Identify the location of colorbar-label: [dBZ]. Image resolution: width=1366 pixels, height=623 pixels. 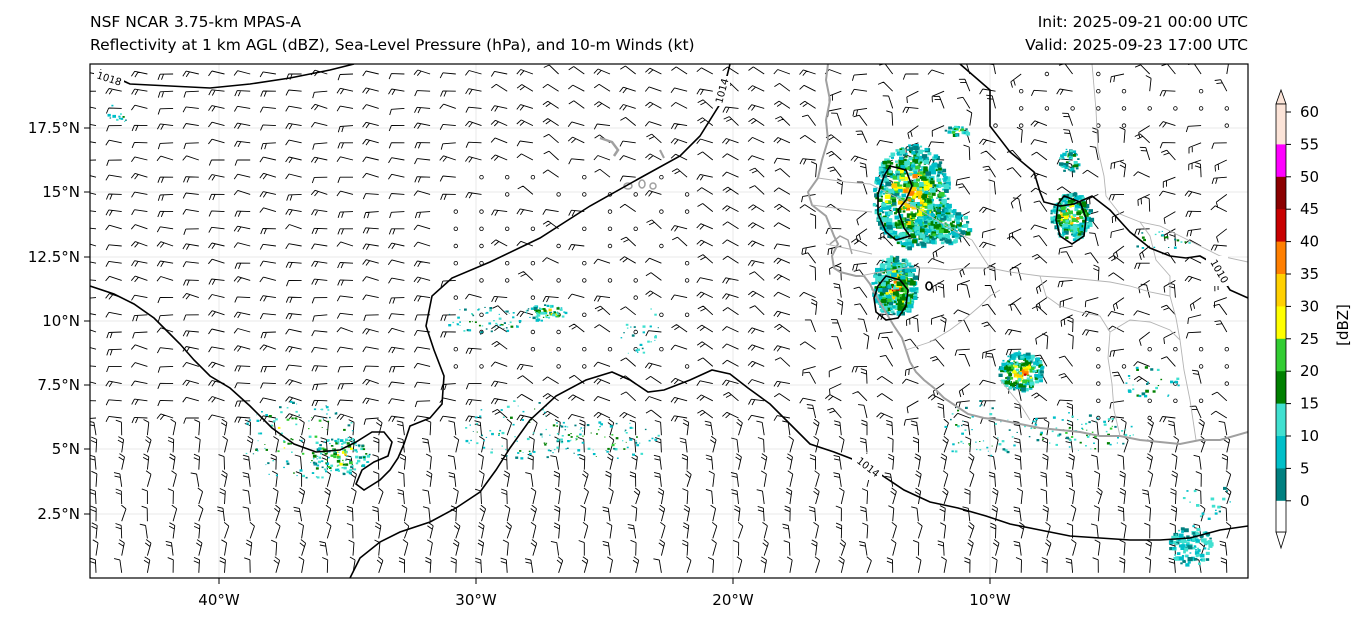
(1343, 325).